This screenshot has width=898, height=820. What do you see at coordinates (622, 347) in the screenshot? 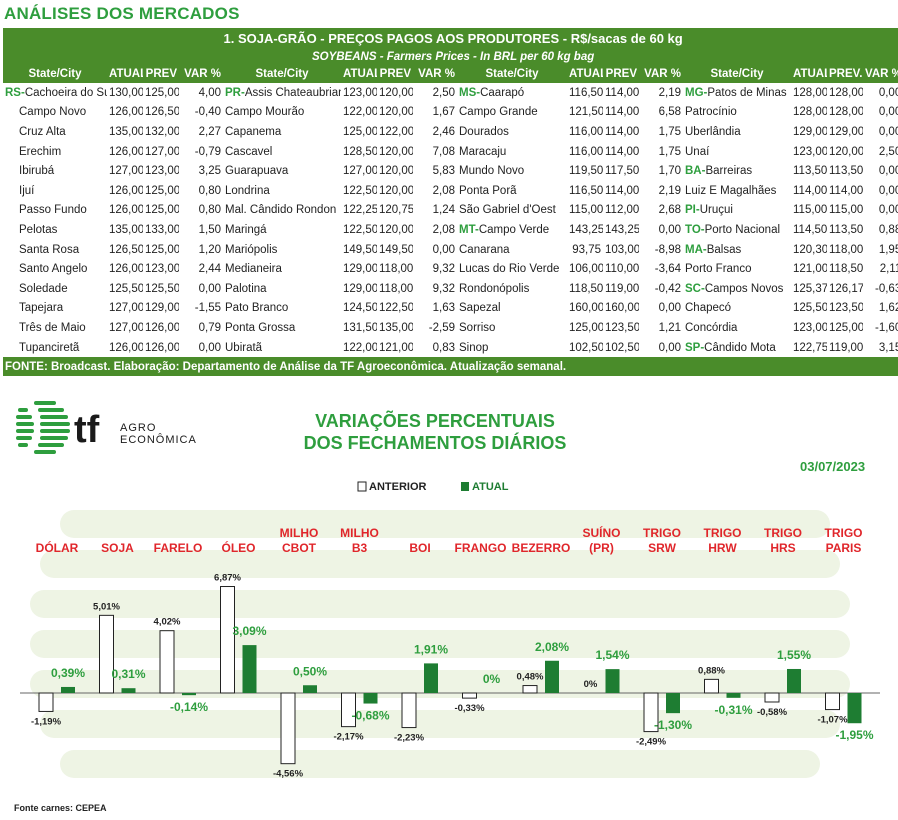
I see `prev-cell: 102,50` at bounding box center [622, 347].